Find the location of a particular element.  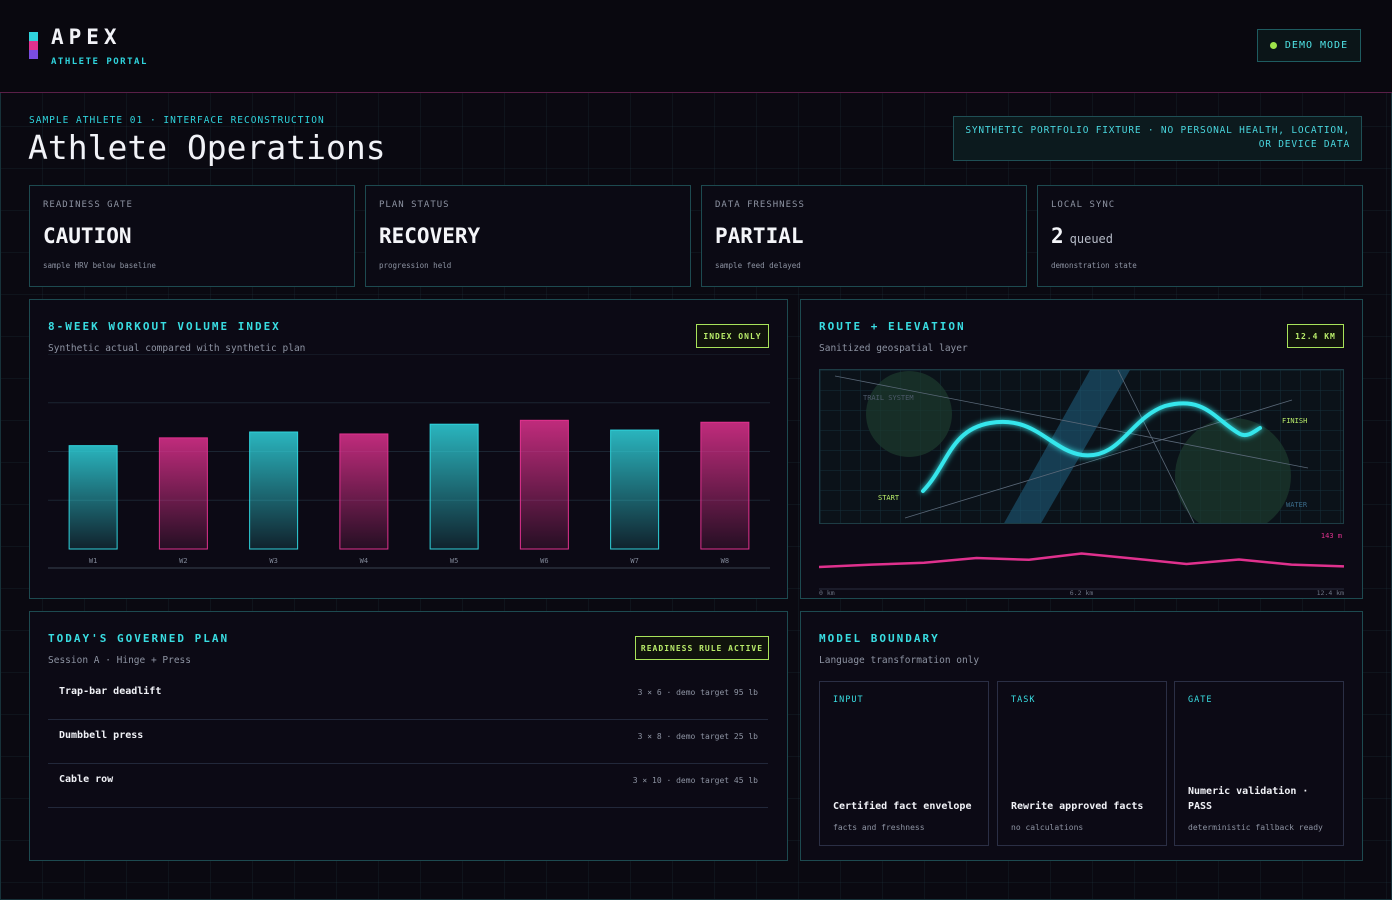

route-title: ROUTE + ELEVATION is located at coordinates (892, 326).